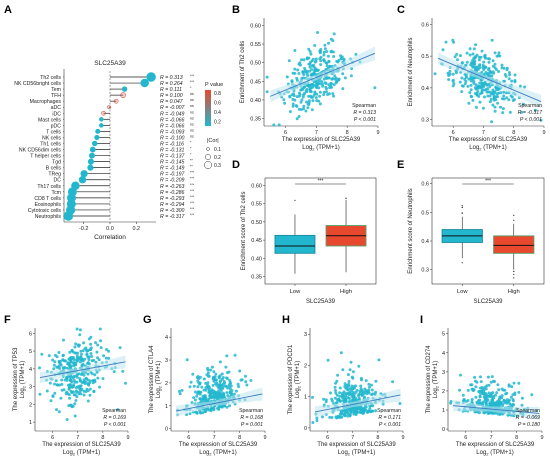 The image size is (550, 458). What do you see at coordinates (349, 454) in the screenshot?
I see `x-axis-sublabel-sub: 2` at bounding box center [349, 454].